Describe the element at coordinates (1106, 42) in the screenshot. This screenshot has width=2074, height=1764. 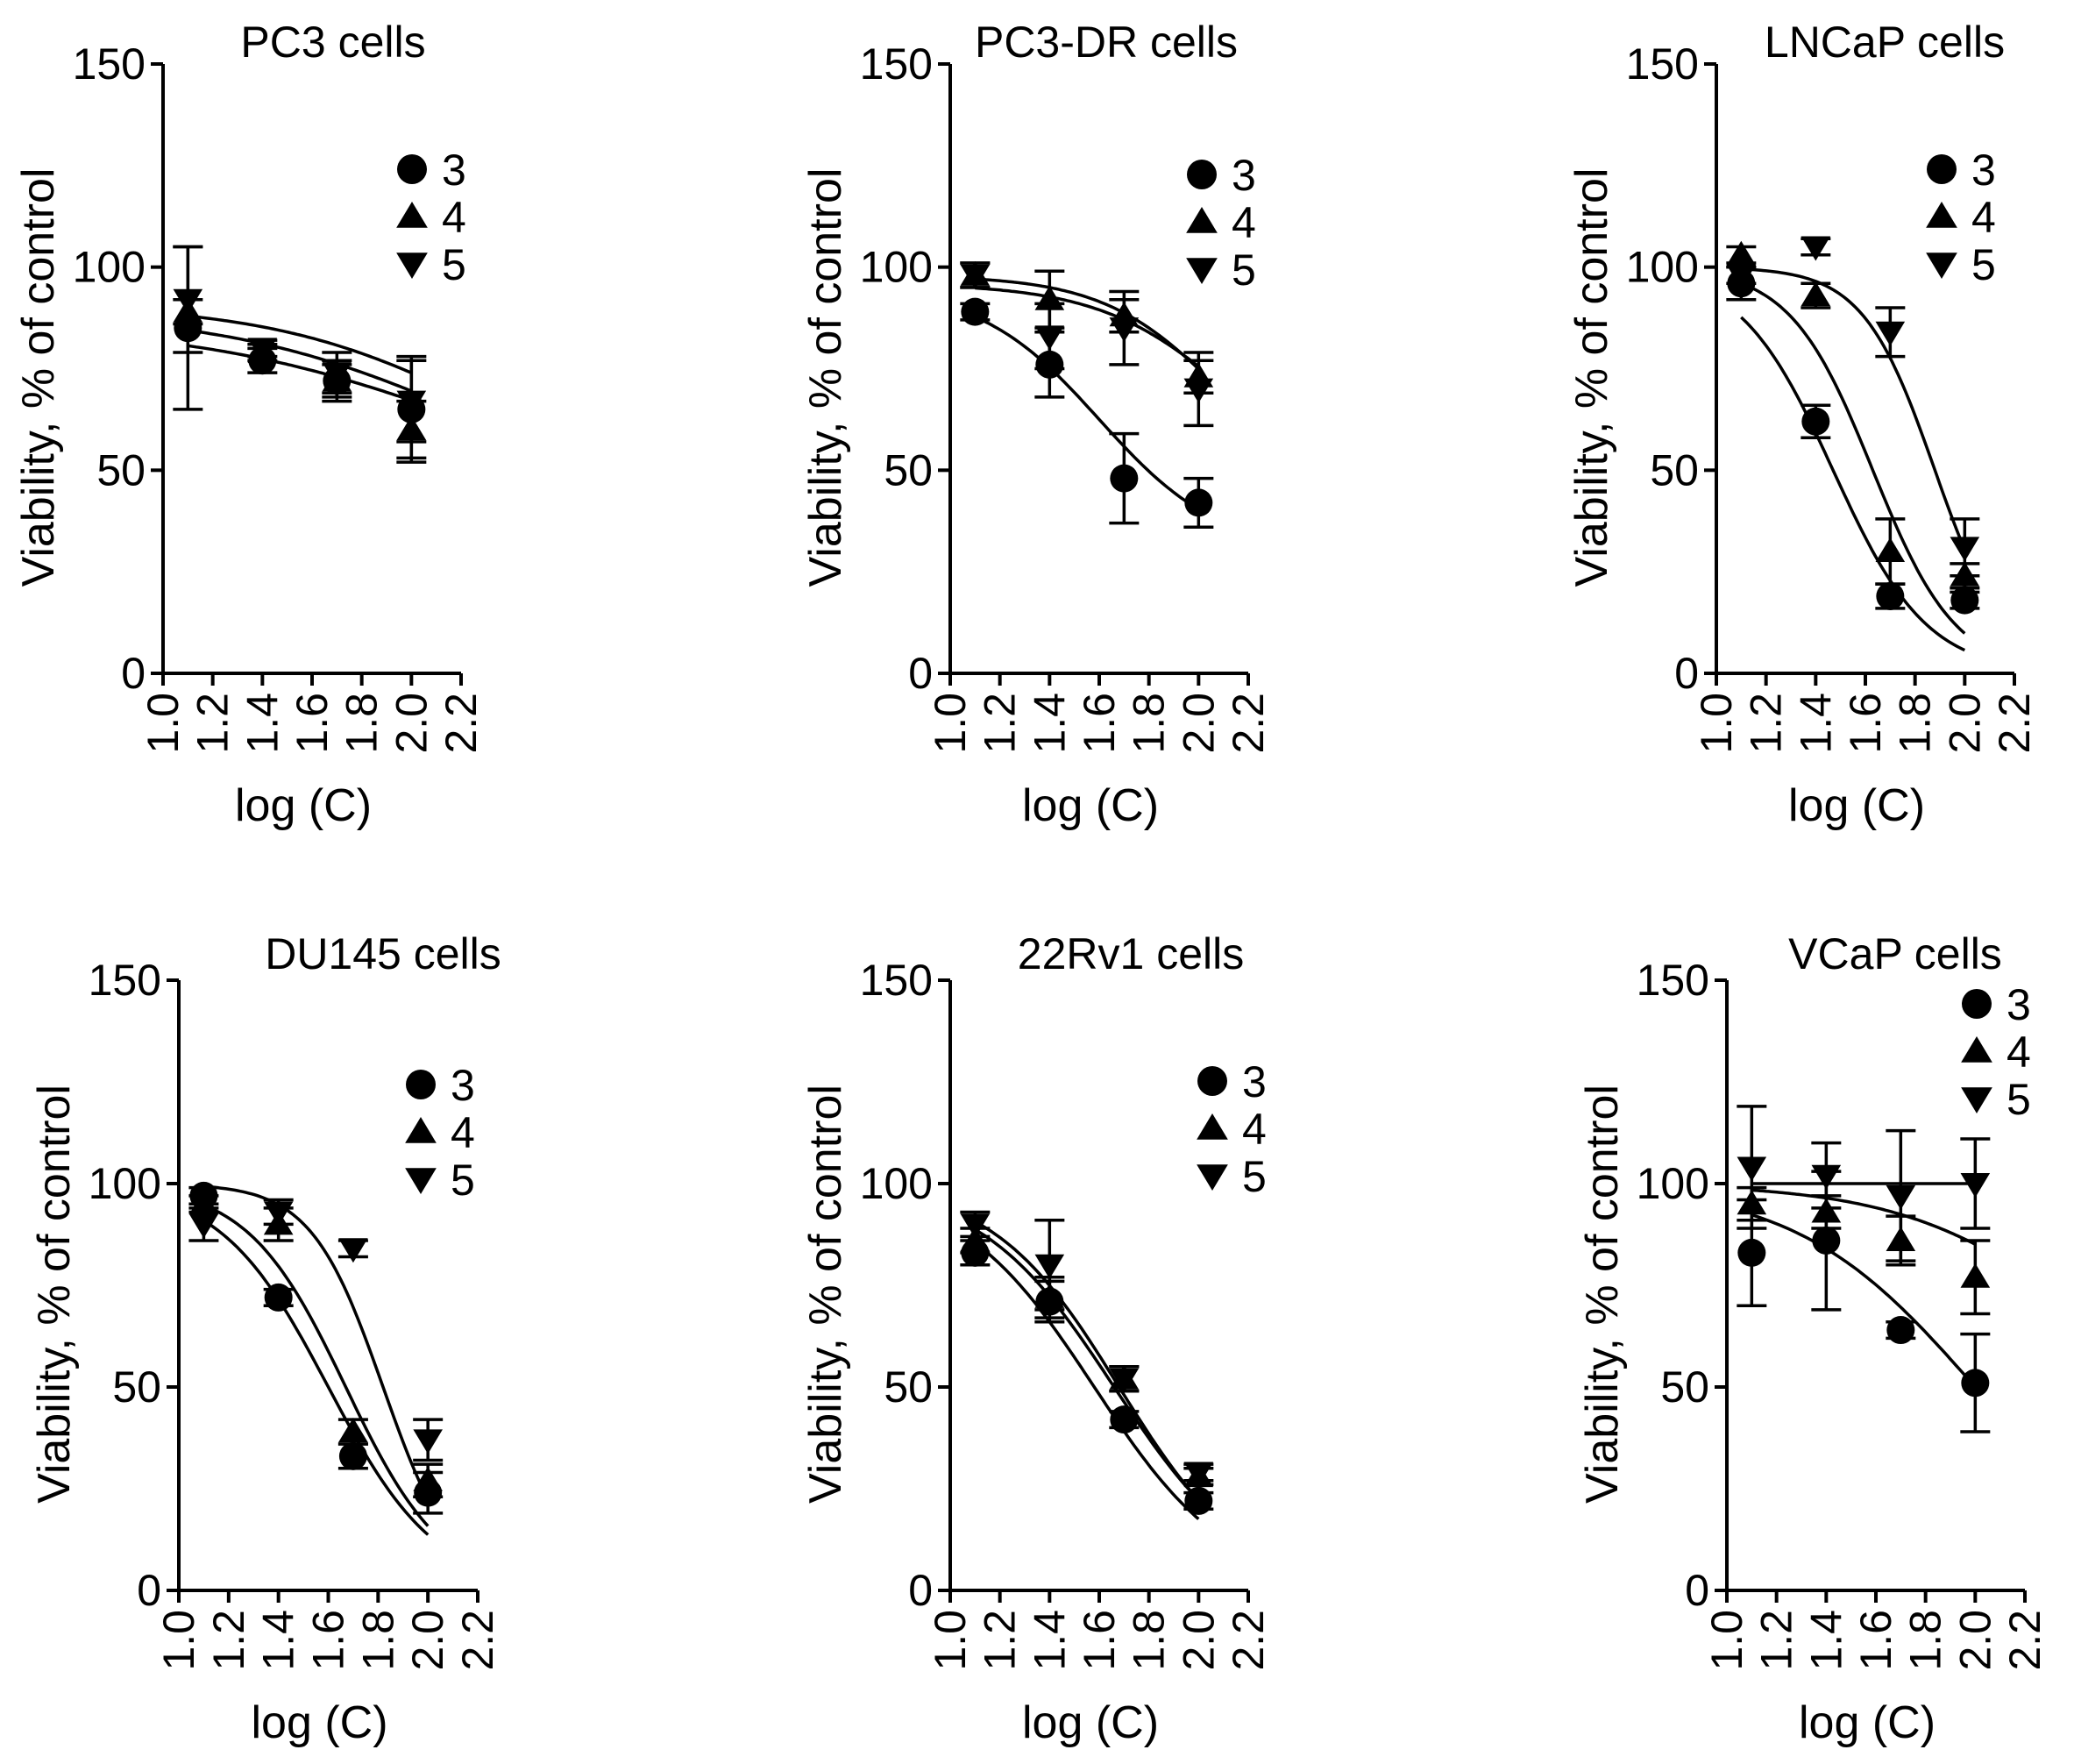
I see `chart-title: PC3-DR cells` at that location.